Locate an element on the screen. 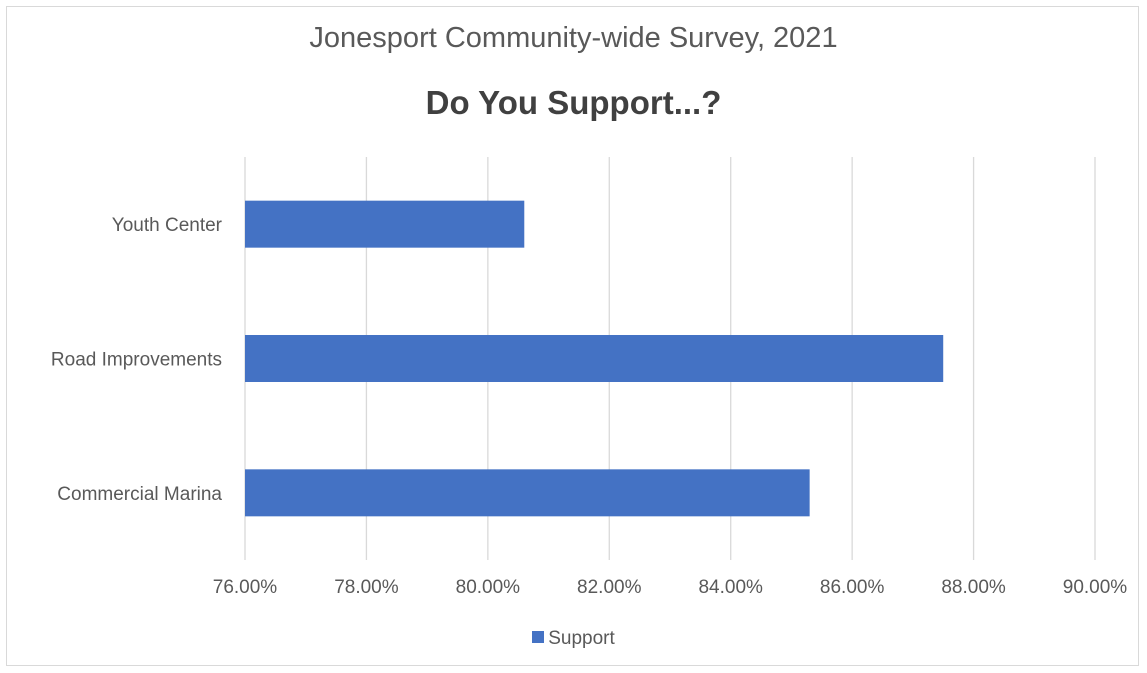  chart-subtitle: Do You Support...? is located at coordinates (573, 102).